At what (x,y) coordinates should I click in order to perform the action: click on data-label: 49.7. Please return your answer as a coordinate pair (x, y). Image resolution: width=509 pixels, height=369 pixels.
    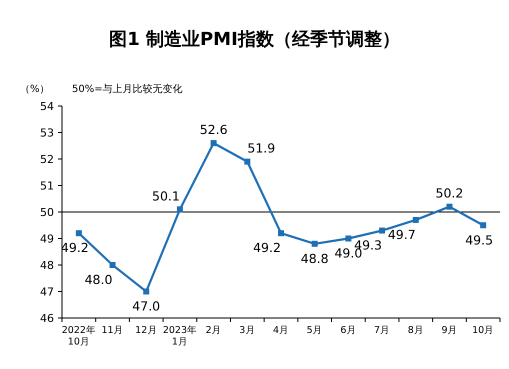
    Looking at the image, I should click on (402, 234).